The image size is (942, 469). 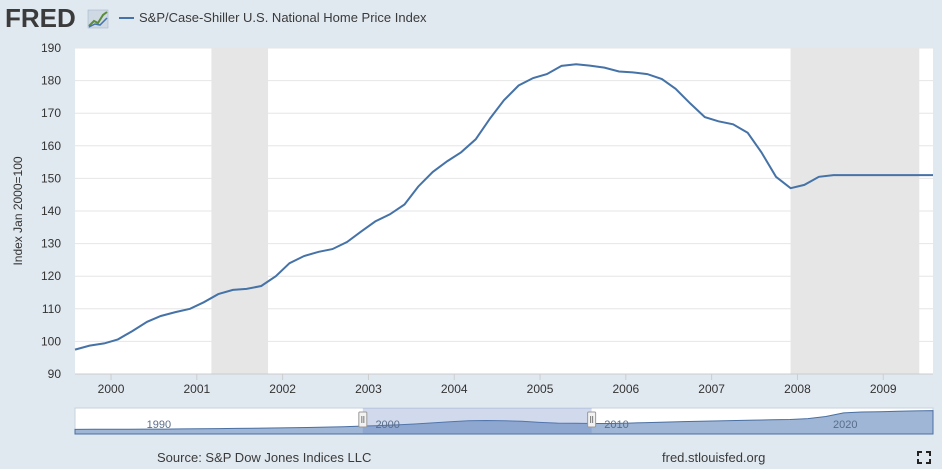 I want to click on logo-text: FRED, so click(x=40, y=18).